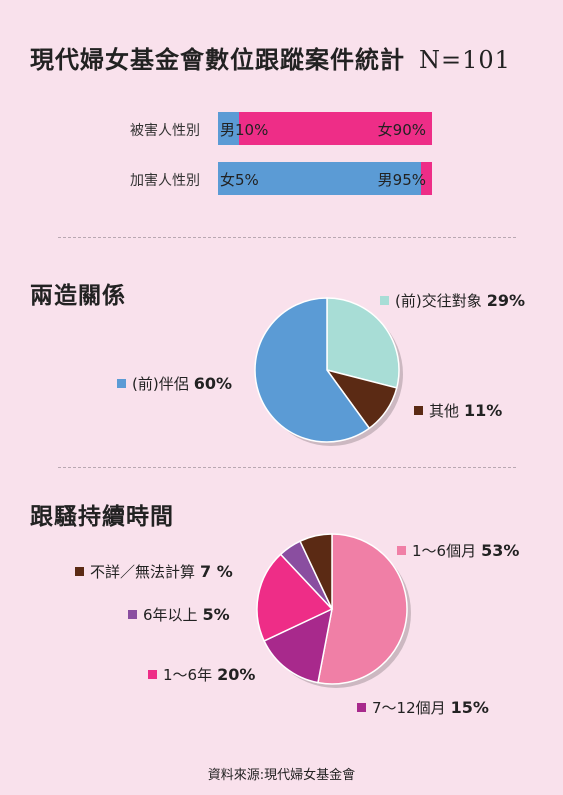 Image resolution: width=563 pixels, height=795 pixels. I want to click on legend-value: 53%, so click(500, 550).